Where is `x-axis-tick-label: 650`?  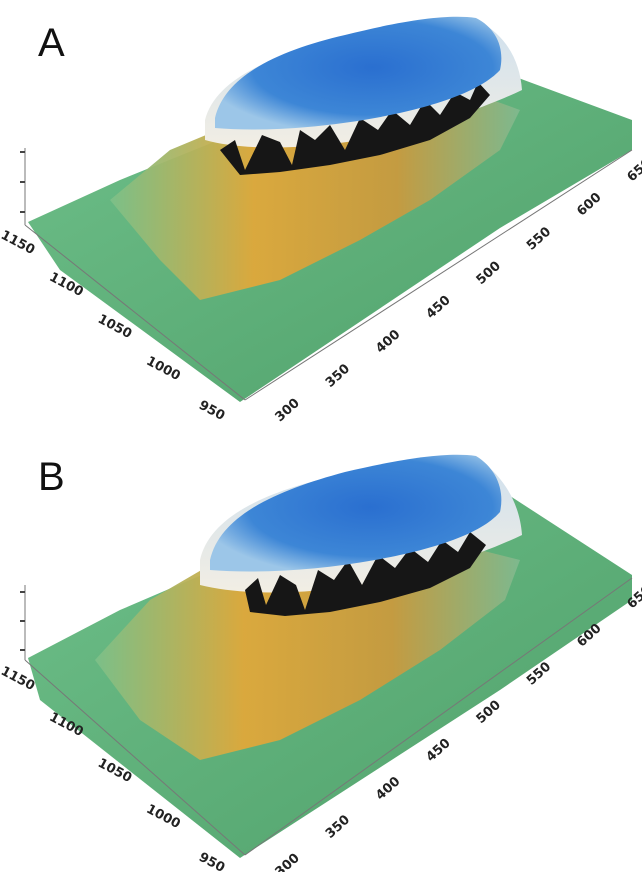
x-axis-tick-label: 650 is located at coordinates (633, 170).